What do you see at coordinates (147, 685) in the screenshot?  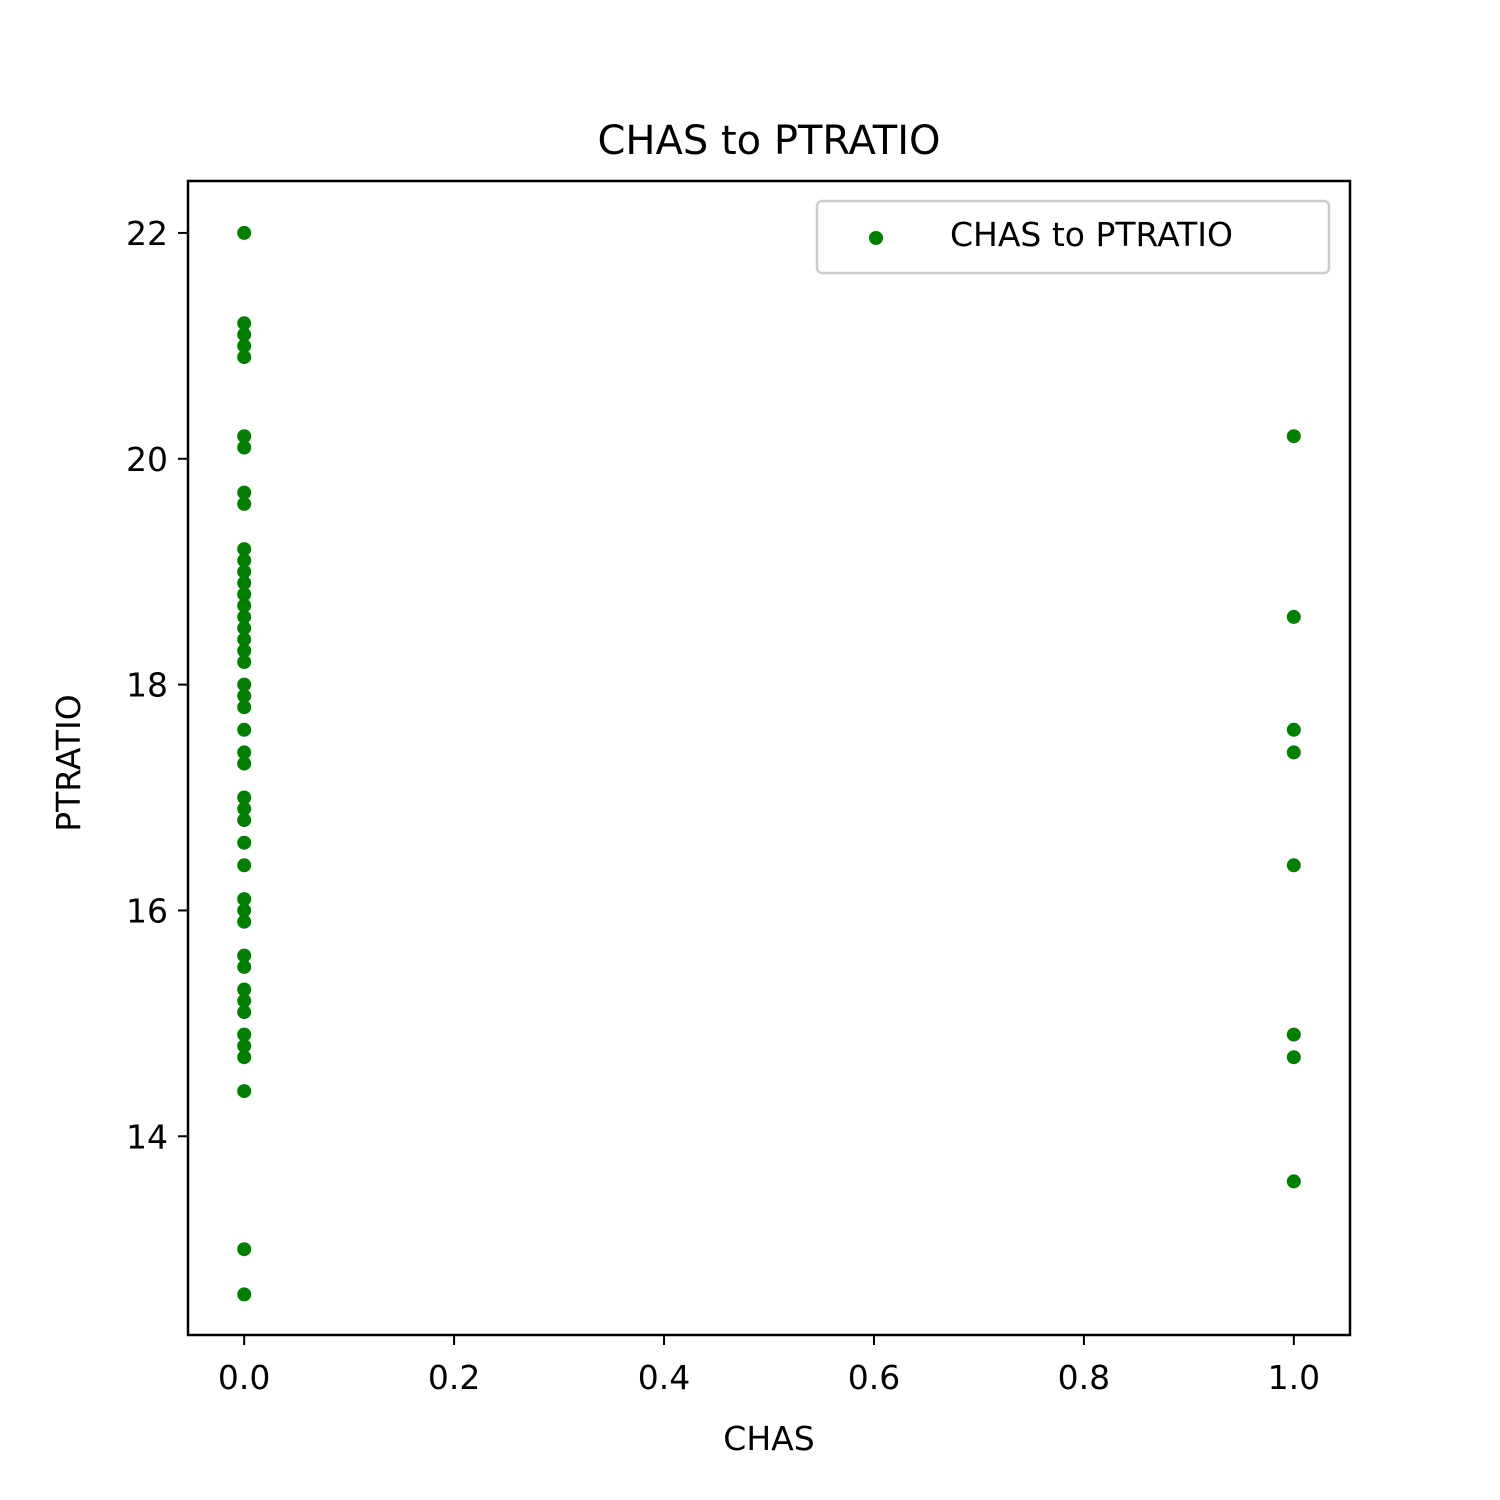 I see `y-tick-label: 18` at bounding box center [147, 685].